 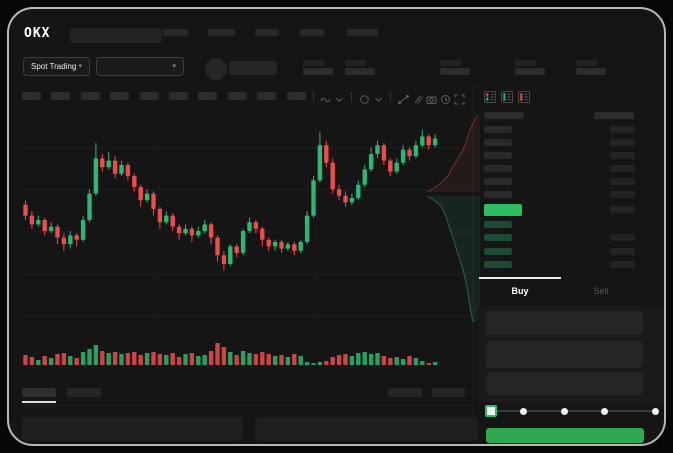 I want to click on draw-icon, so click(x=417, y=98).